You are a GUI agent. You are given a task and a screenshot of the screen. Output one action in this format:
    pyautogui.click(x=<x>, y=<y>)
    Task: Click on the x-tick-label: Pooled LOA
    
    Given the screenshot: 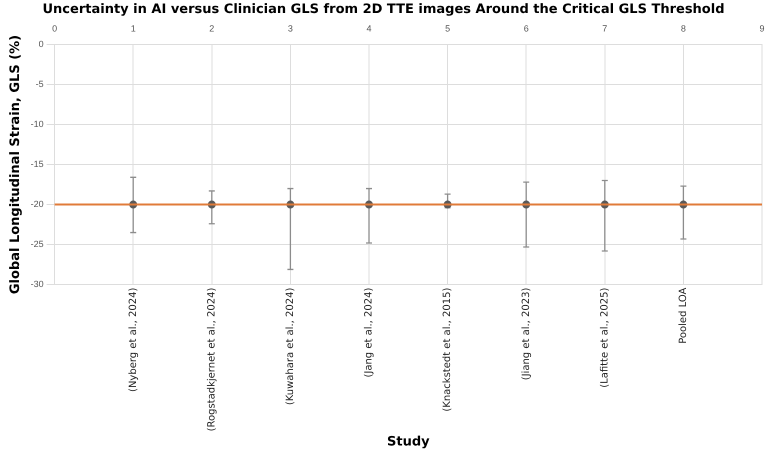 What is the action you would take?
    pyautogui.click(x=683, y=315)
    